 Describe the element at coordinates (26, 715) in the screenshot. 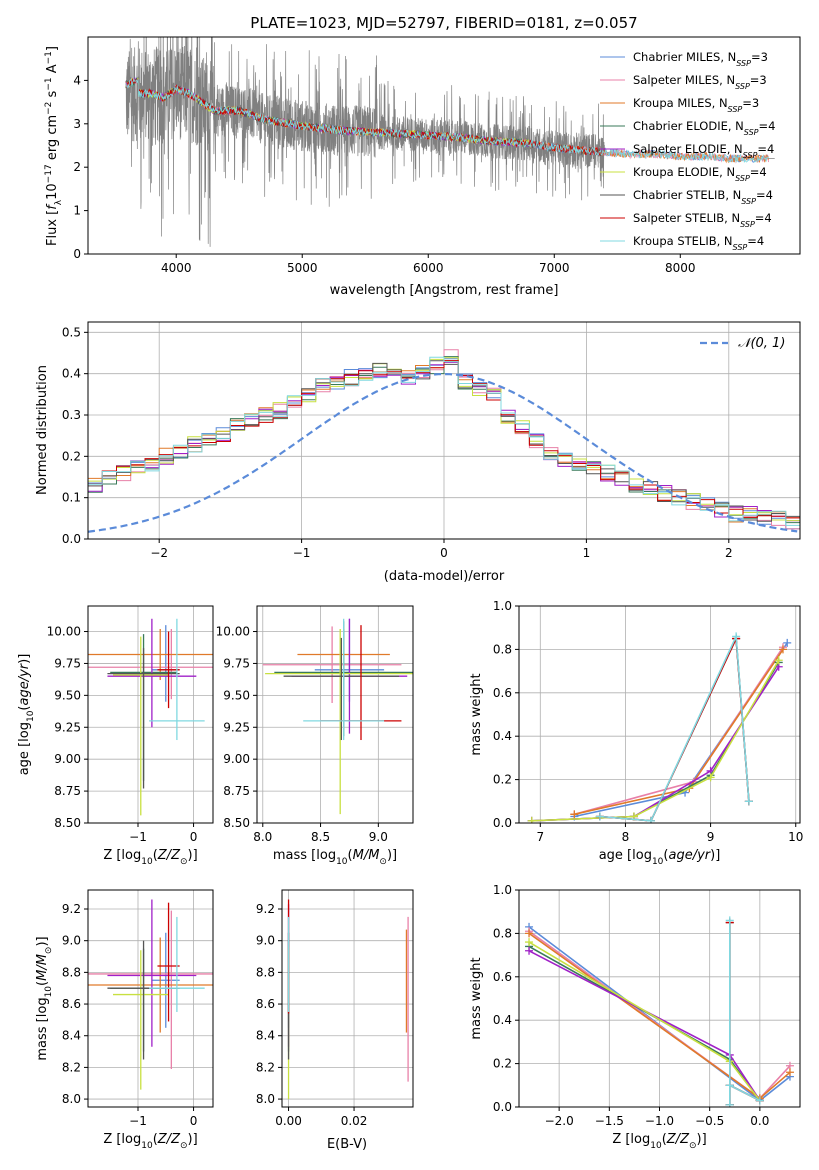

I see `y-axis-label: age [log10(age/yr)]` at that location.